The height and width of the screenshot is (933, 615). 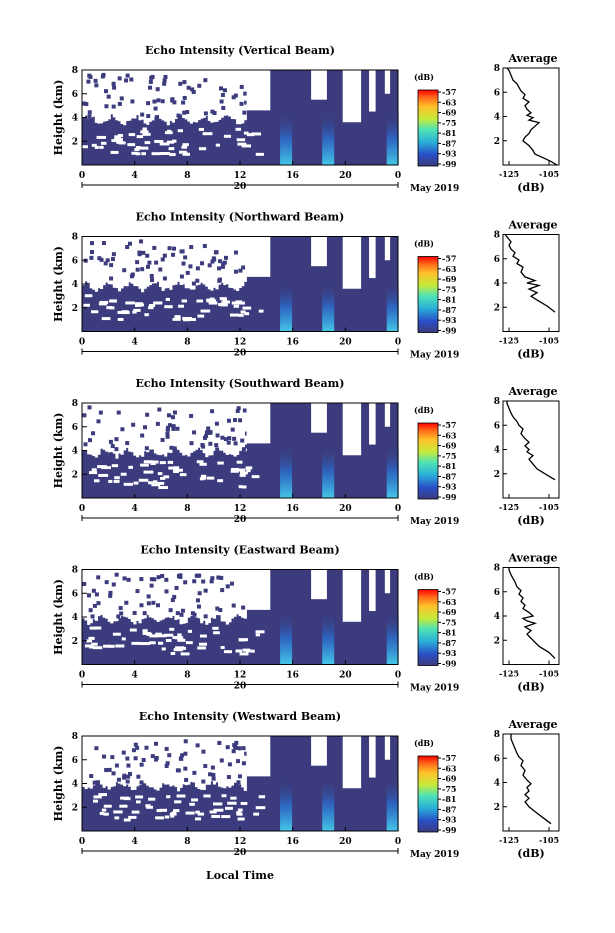 I want to click on y-tick-label: 4, so click(x=75, y=618).